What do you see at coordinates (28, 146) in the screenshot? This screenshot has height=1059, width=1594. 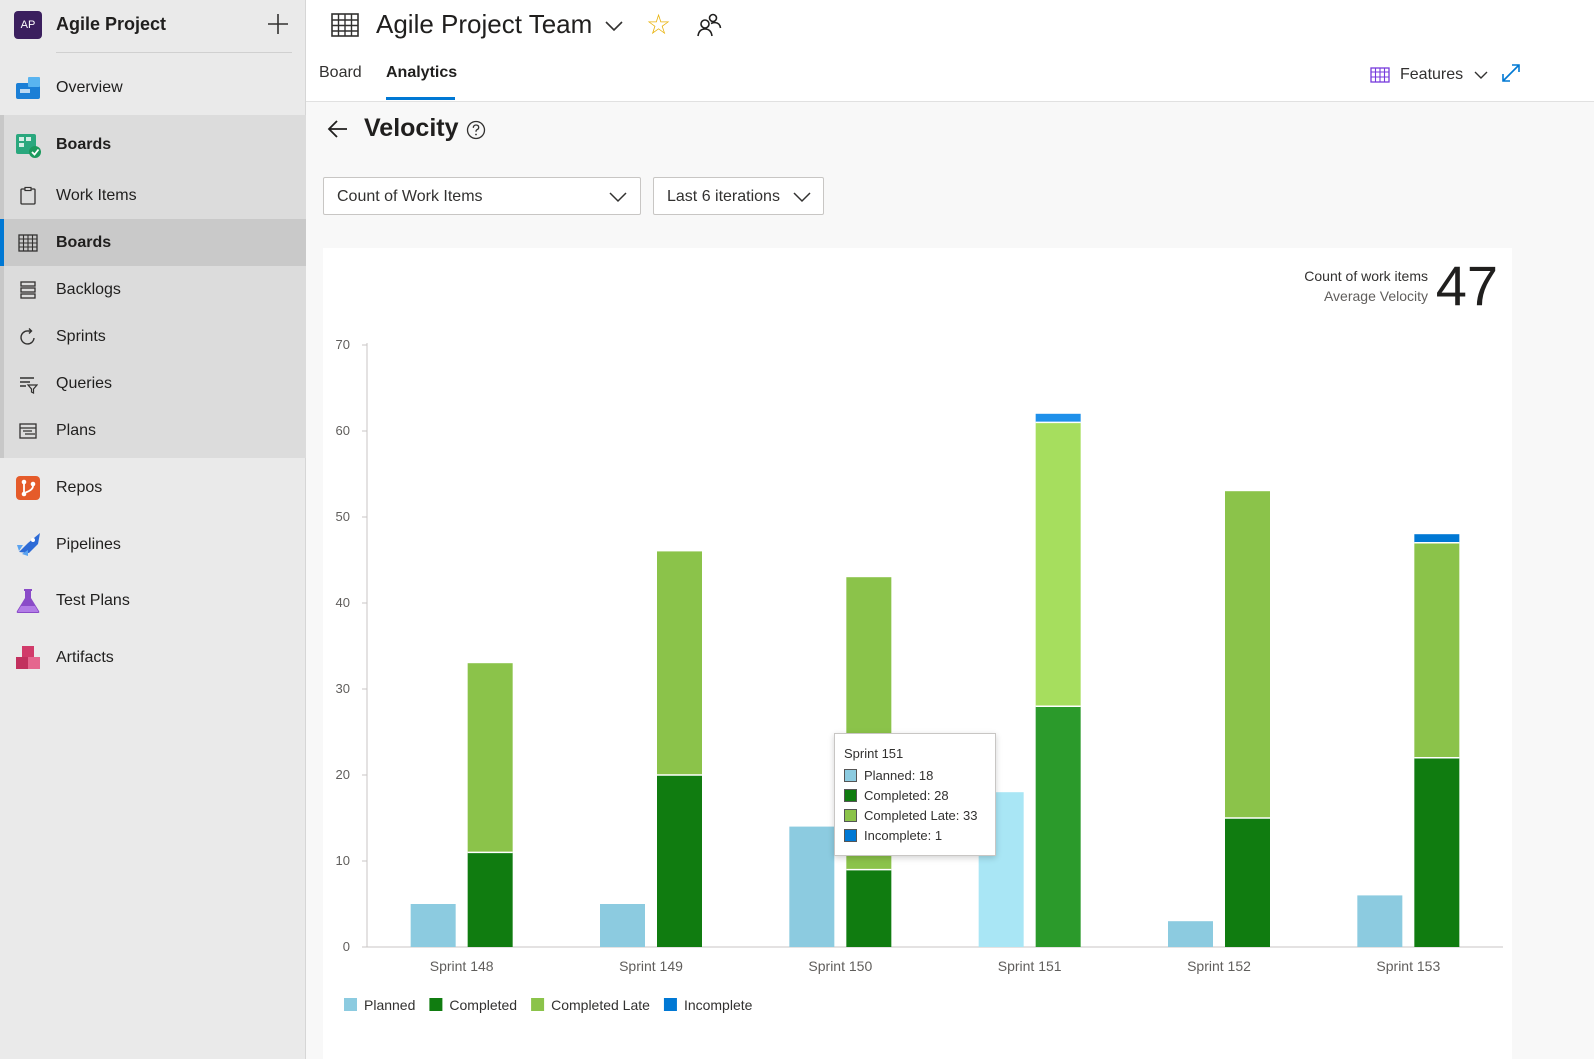 I see `boards-icon` at bounding box center [28, 146].